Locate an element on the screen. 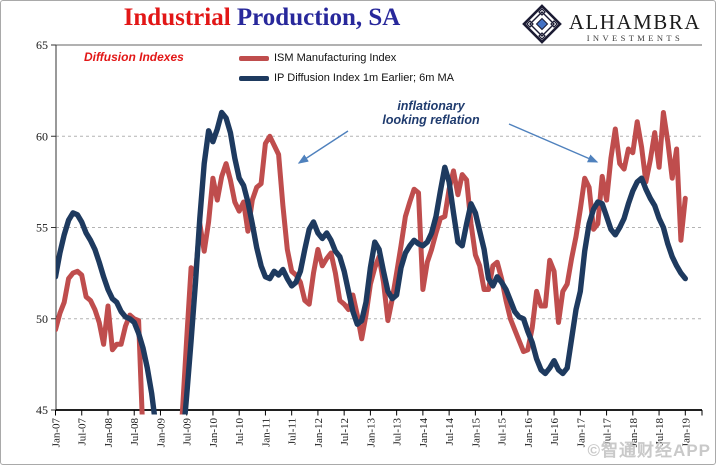  alhambra-logo: ALHAMBRA INVESTMENTS is located at coordinates (611, 26).